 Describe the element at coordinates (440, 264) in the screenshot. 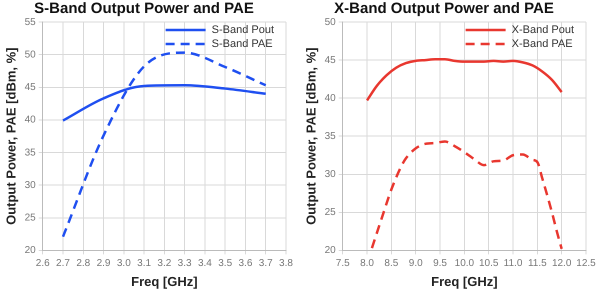

I see `x-tick-label: 9.5` at that location.